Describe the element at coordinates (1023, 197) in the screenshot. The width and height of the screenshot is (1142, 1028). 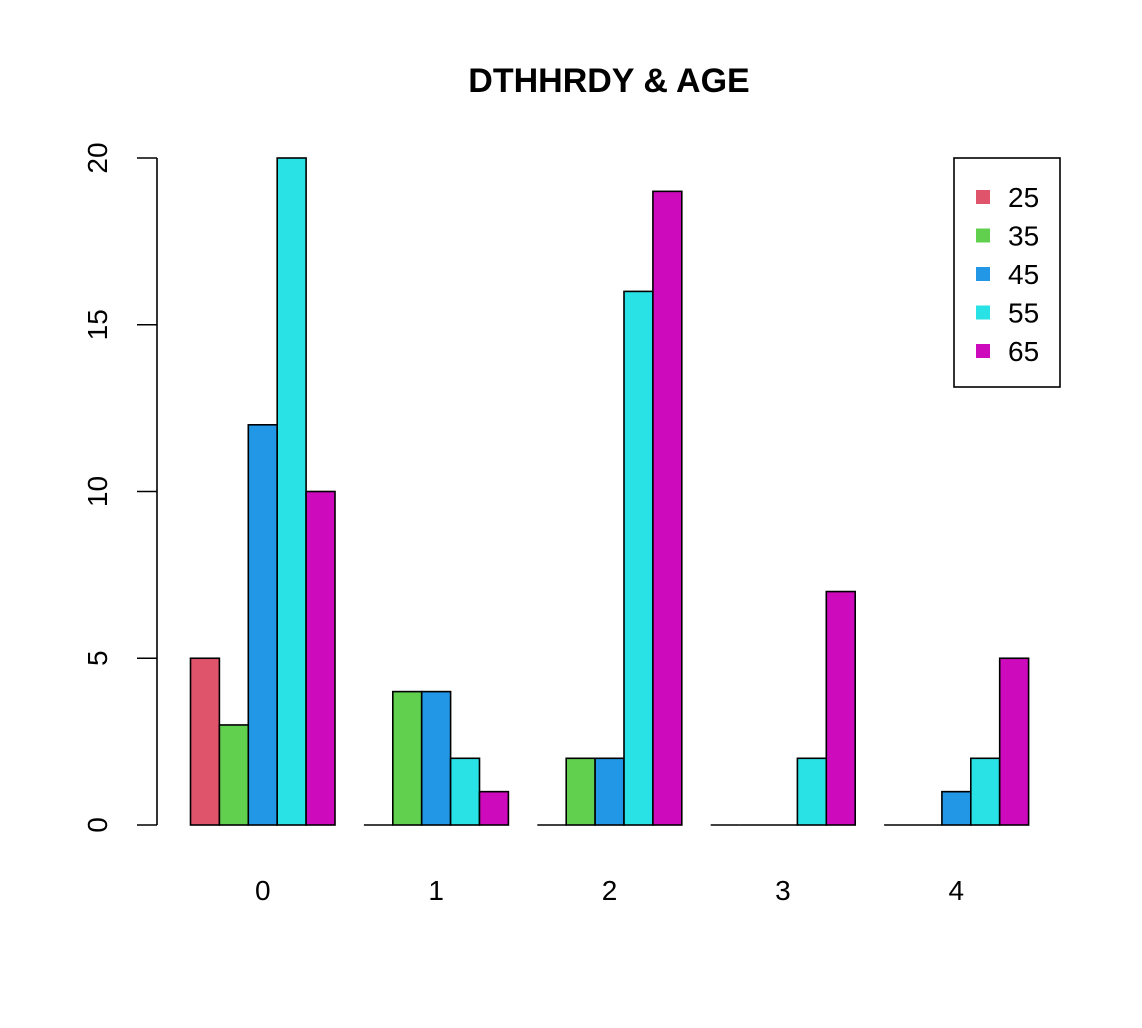
I see `legend-label: 25` at that location.